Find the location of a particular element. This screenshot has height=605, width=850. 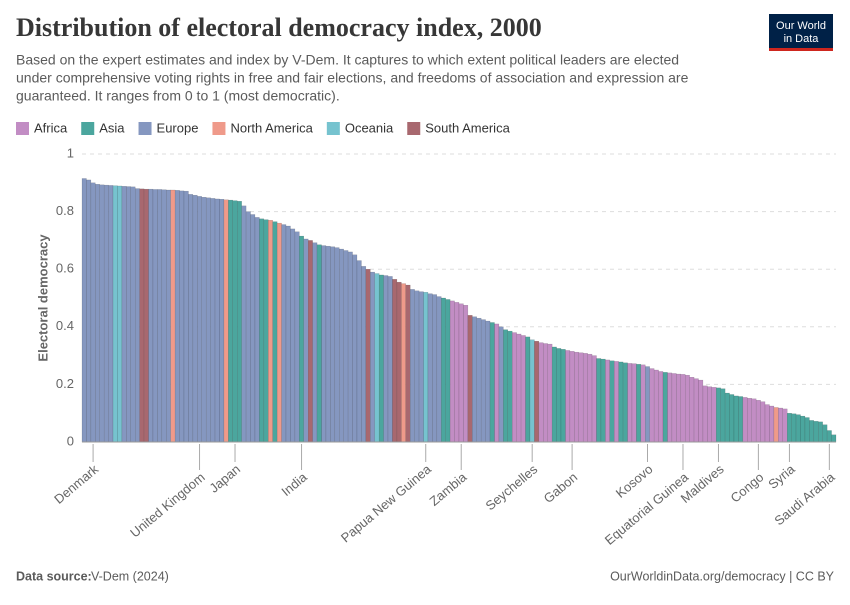

y-tick-label: 0.4 is located at coordinates (65, 325).